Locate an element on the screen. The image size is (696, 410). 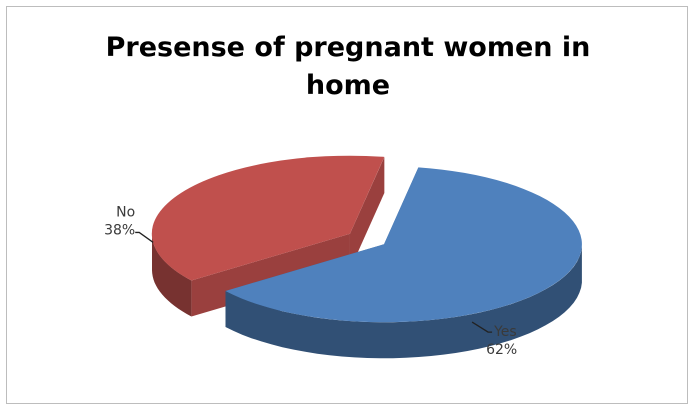
chart-title-line-2: home is located at coordinates (348, 85).